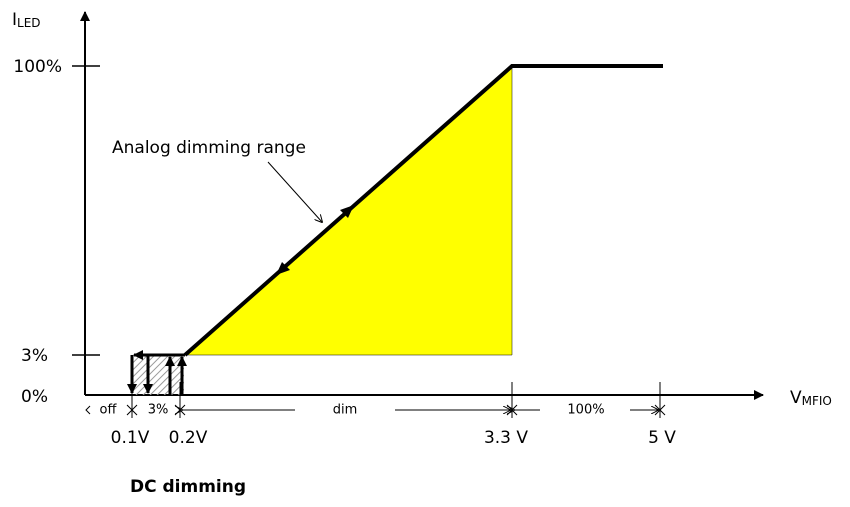 The width and height of the screenshot is (850, 507). What do you see at coordinates (130, 438) in the screenshot?
I see `x-tick-label: 0.1V` at bounding box center [130, 438].